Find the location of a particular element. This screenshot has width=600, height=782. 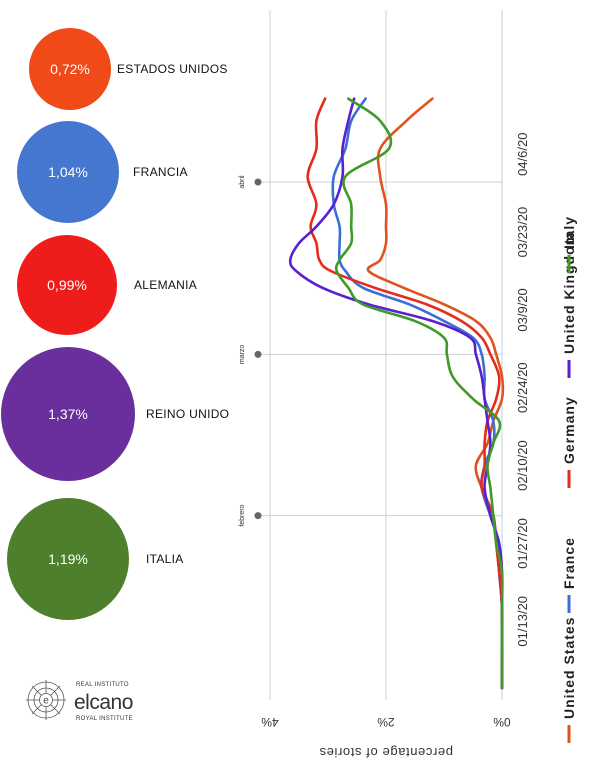

logo-line-3: ROYAL INSTITUTE is located at coordinates (104, 719).